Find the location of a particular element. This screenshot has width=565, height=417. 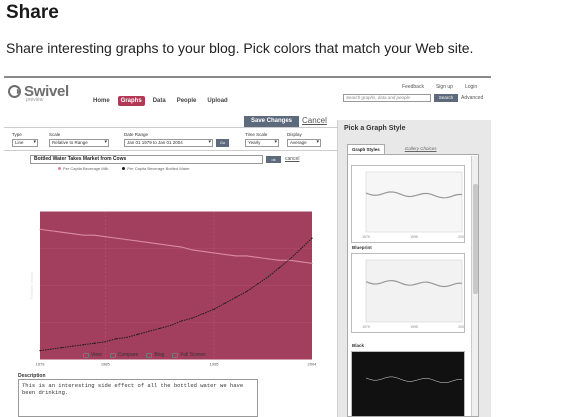

tab-graph-styles: Graph Styles is located at coordinates (366, 149).